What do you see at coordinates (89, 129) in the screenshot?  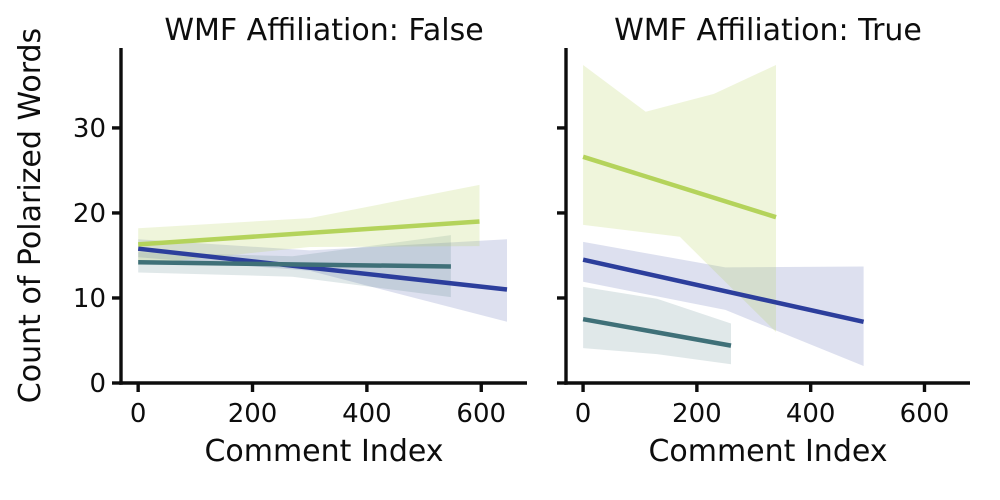 I see `y-tick-label: 30` at bounding box center [89, 129].